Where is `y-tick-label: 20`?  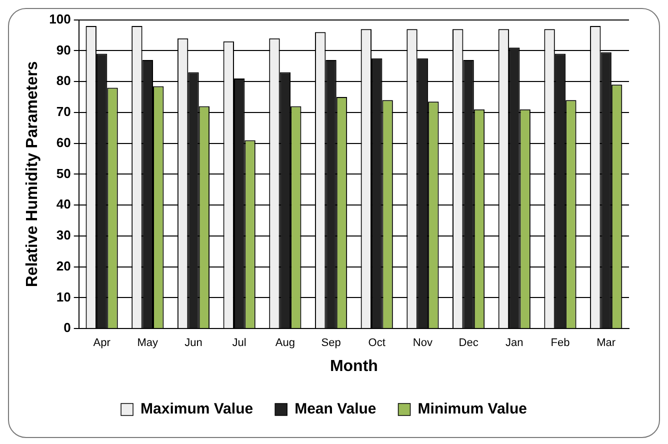 y-tick-label: 20 is located at coordinates (63, 266).